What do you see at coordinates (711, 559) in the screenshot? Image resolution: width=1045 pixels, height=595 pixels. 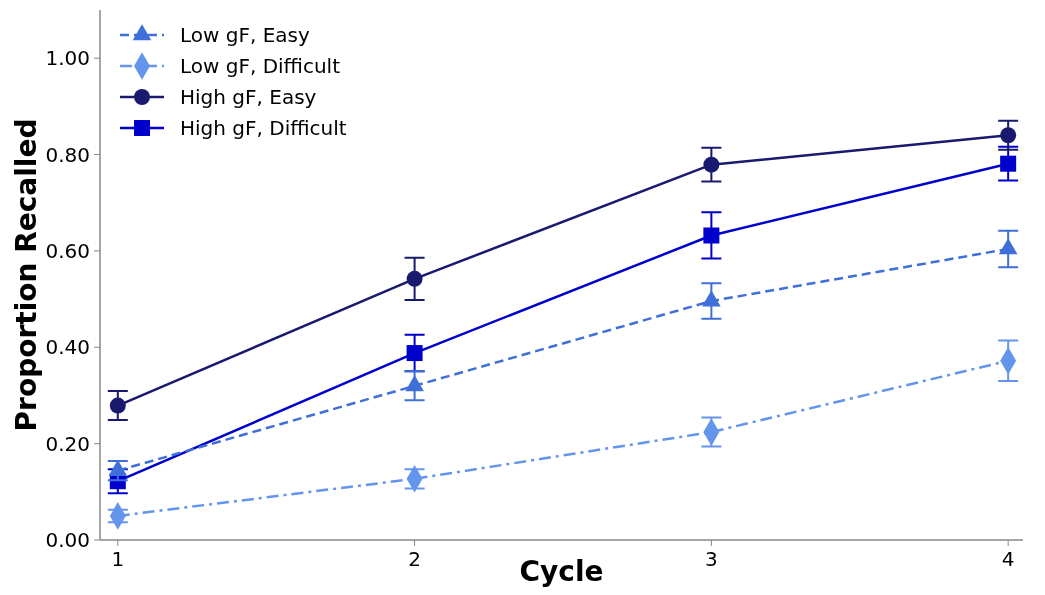 I see `x-tick-label: 3` at bounding box center [711, 559].